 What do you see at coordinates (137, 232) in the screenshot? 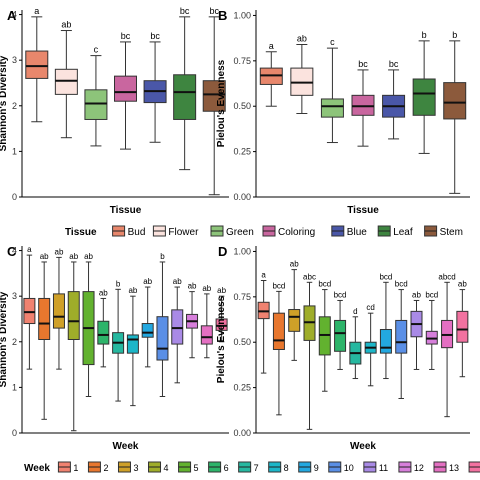
I see `tissue-legend-label: Bud` at bounding box center [137, 232].